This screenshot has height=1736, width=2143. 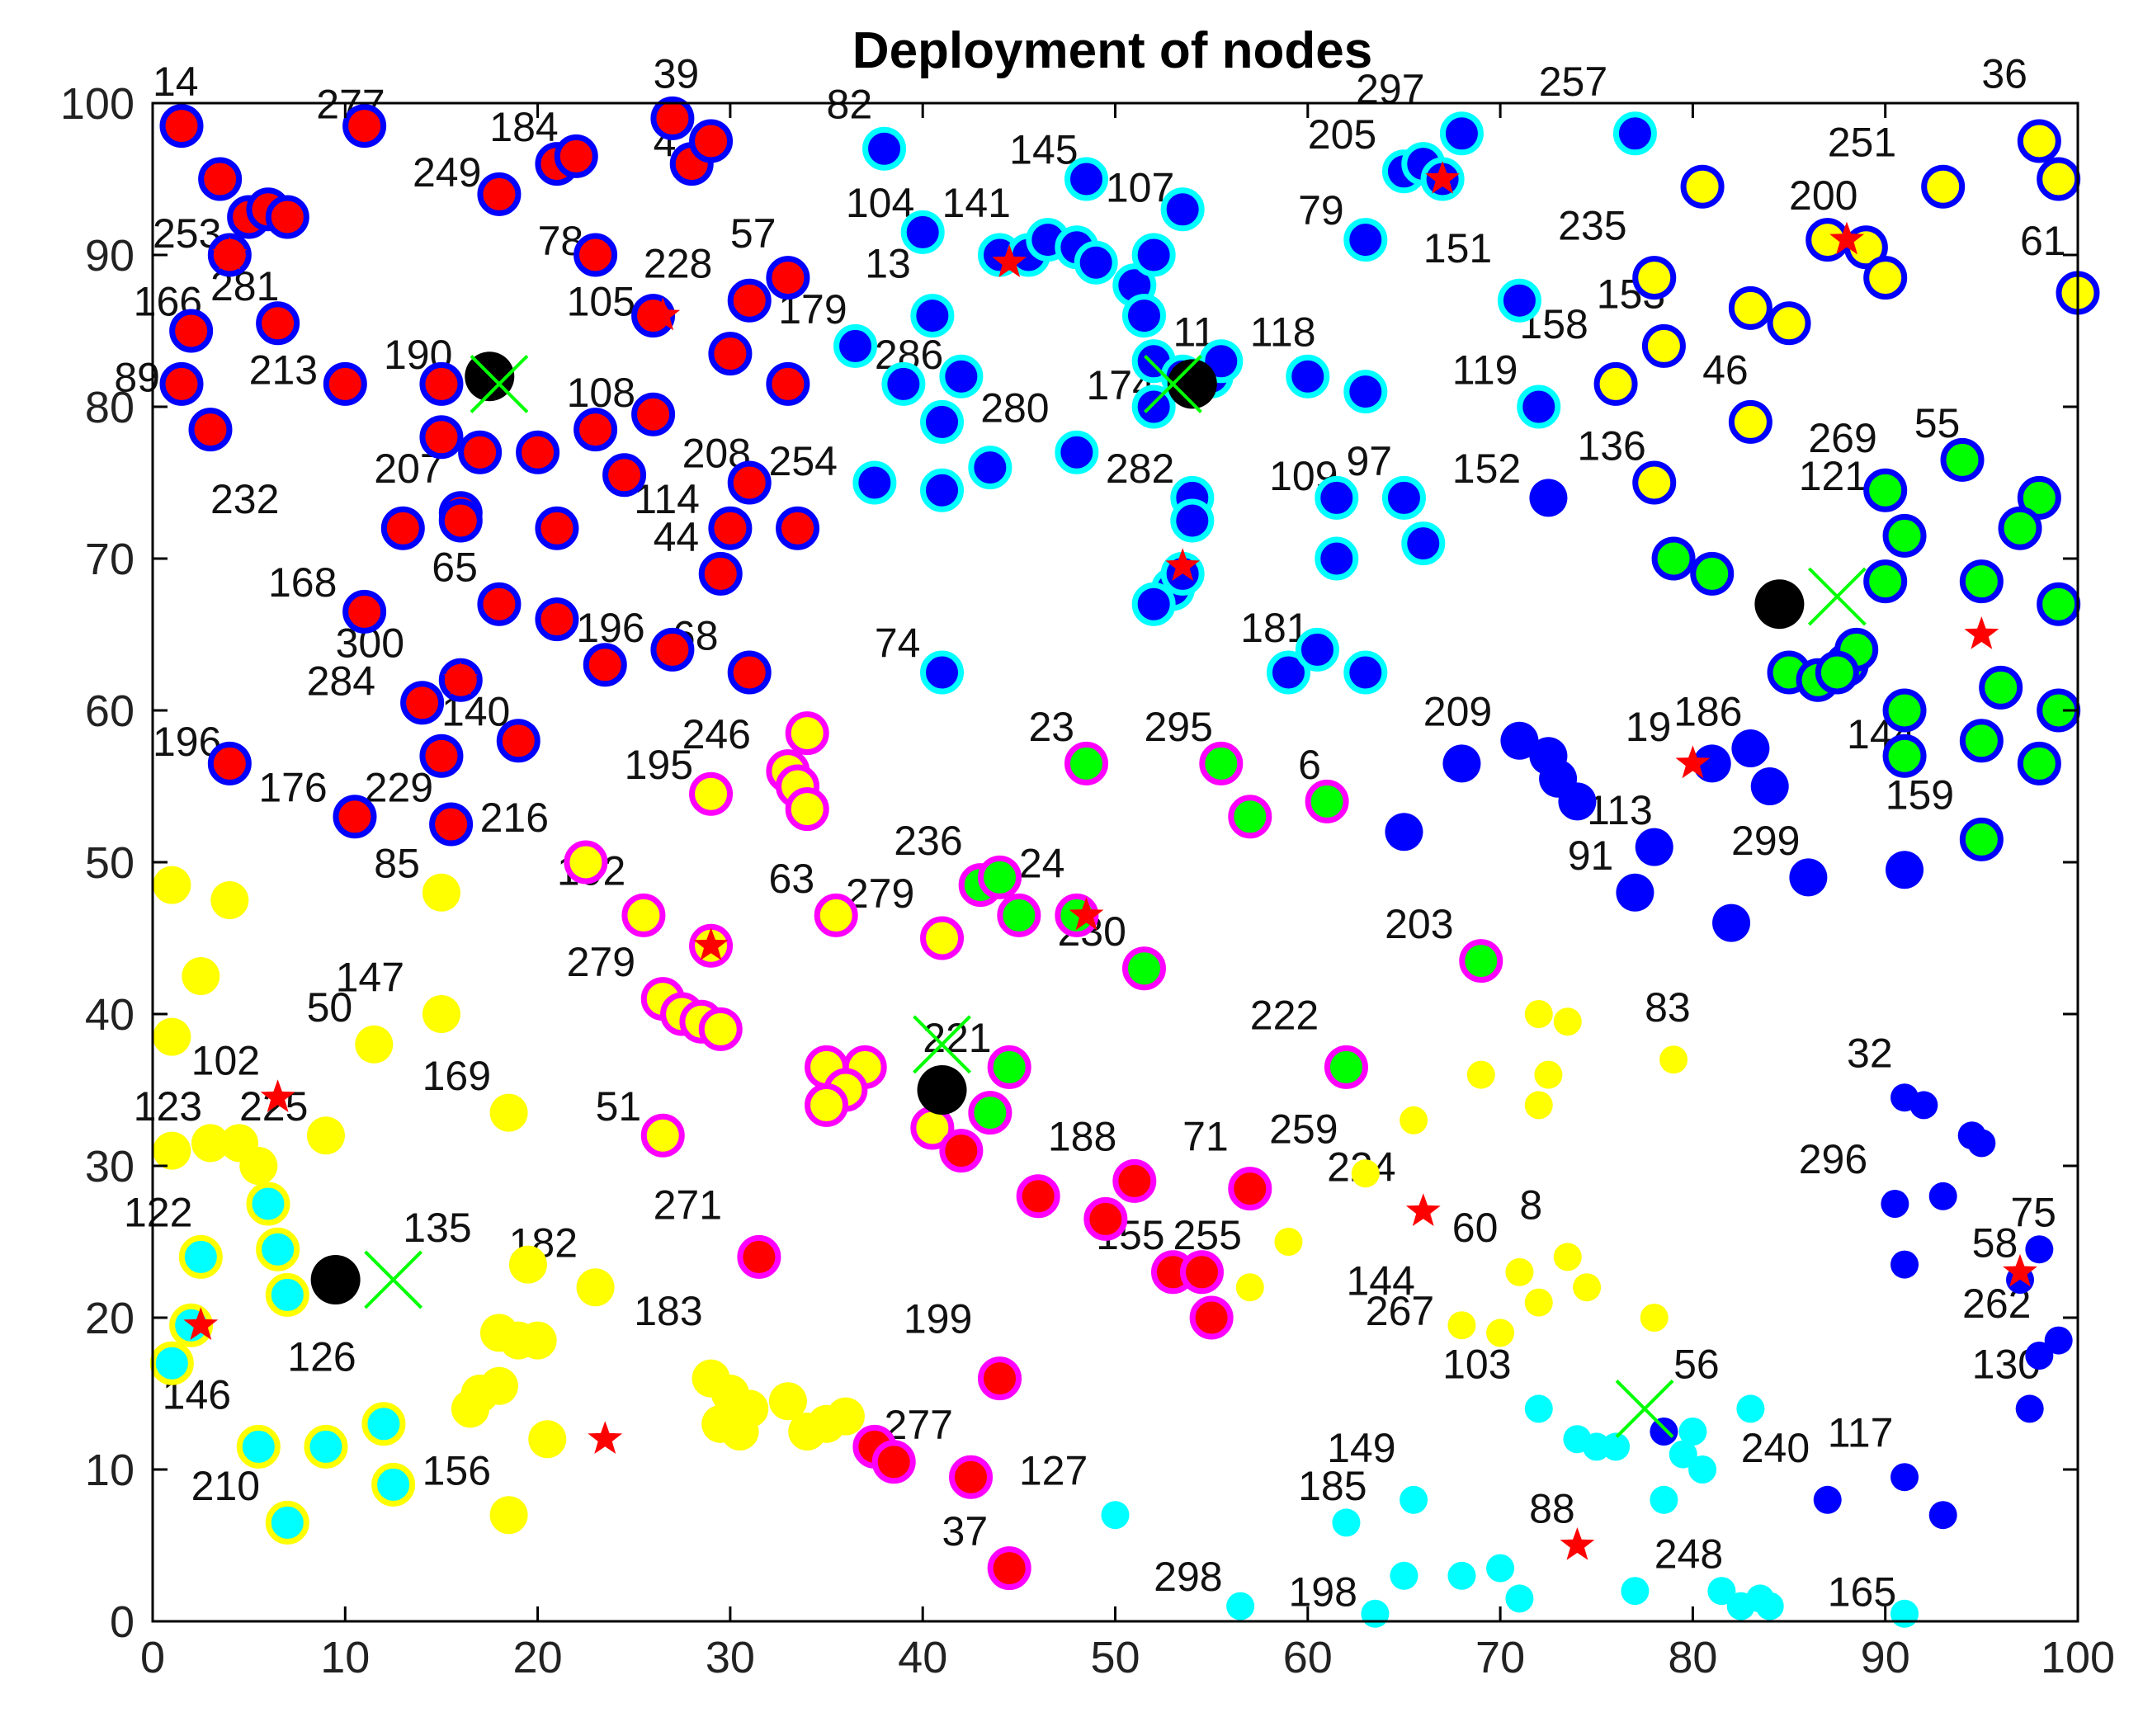 I want to click on cluster-blue-plain-node, so click(x=1711, y=763).